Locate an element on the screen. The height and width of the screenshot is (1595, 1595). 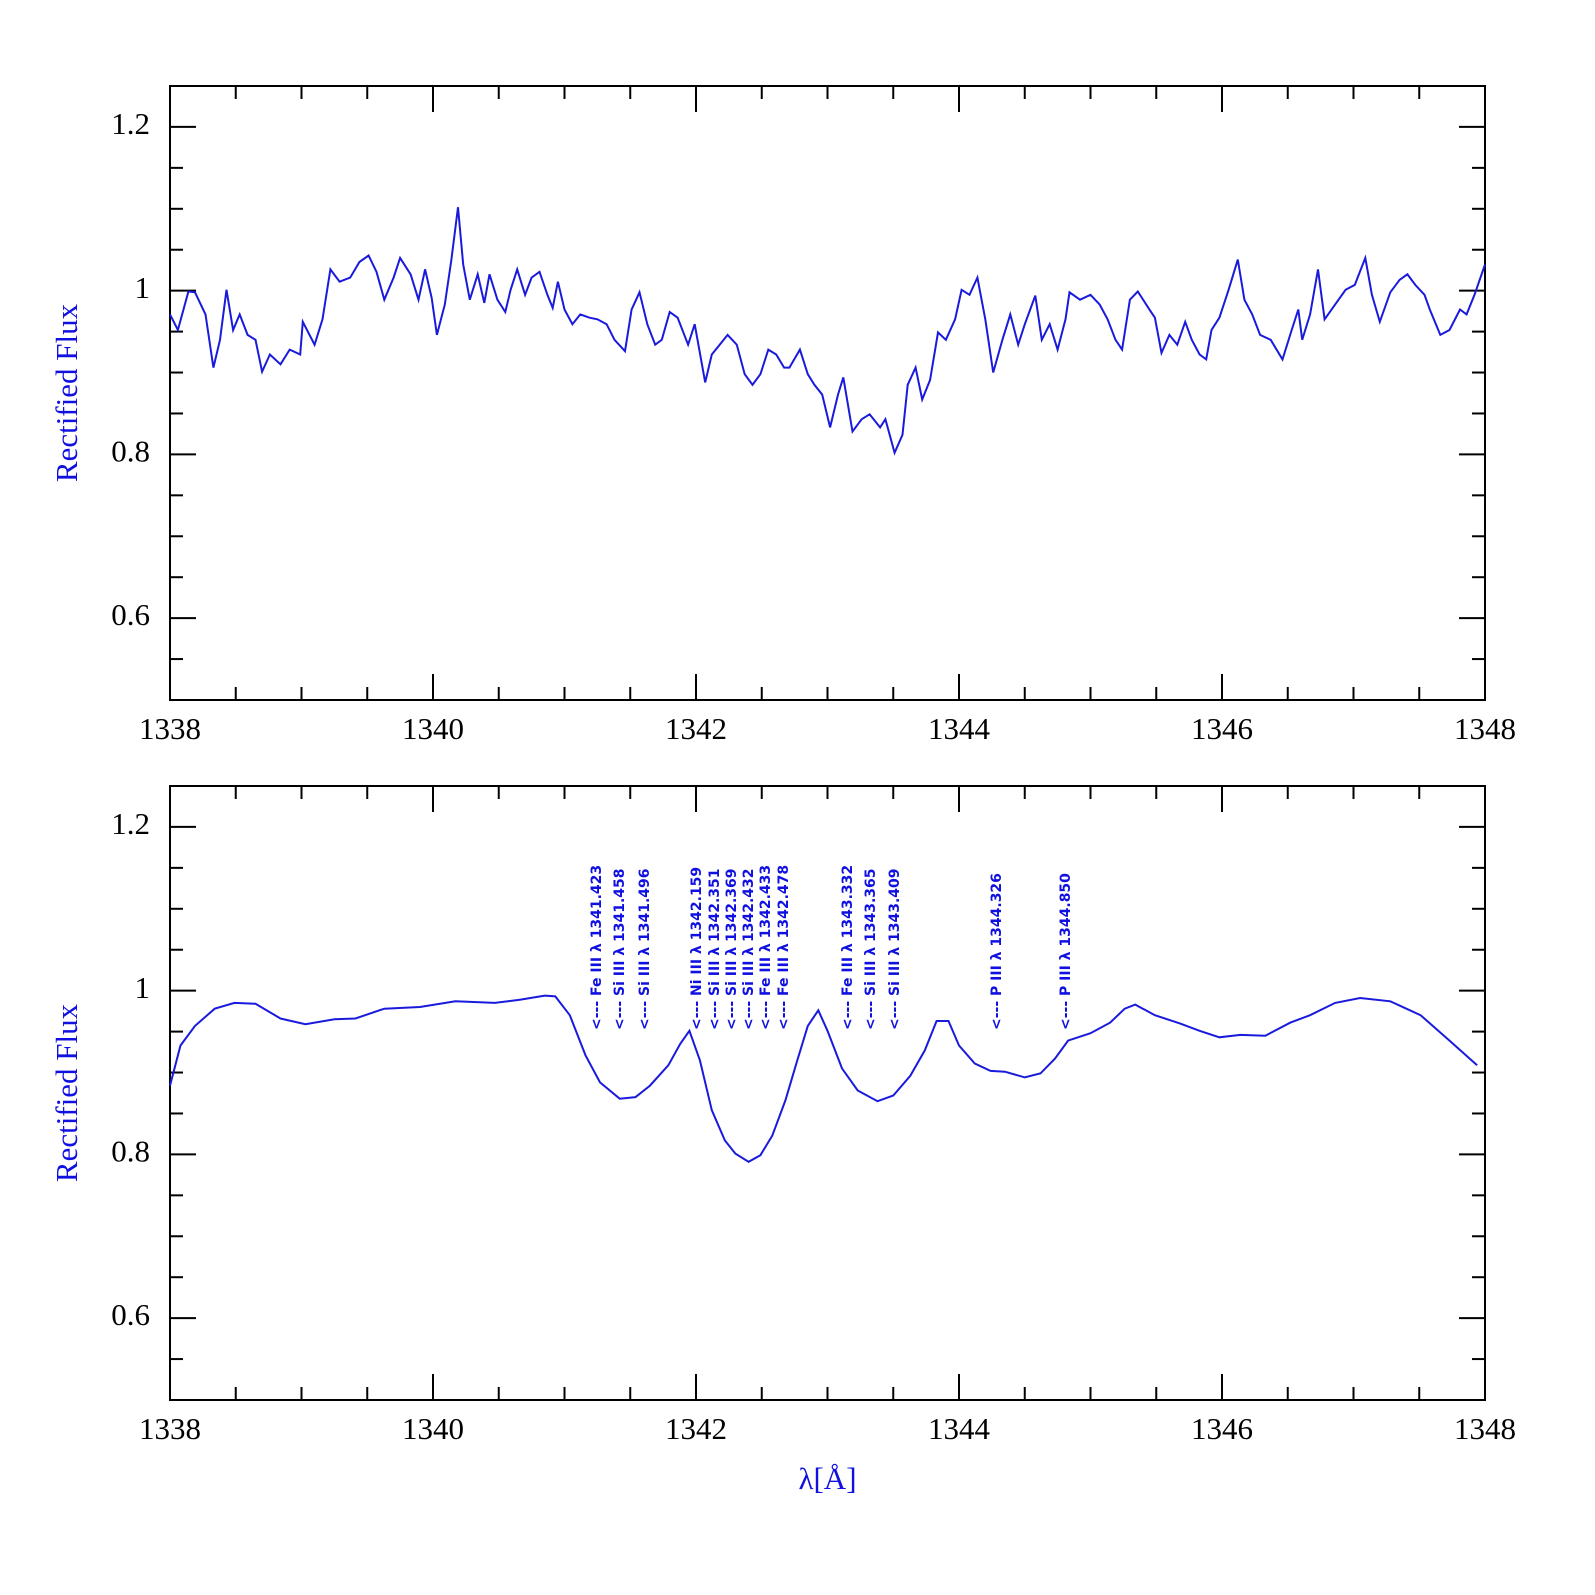
line-annotation: <--- Si III λ 1342.432 is located at coordinates (749, 949).